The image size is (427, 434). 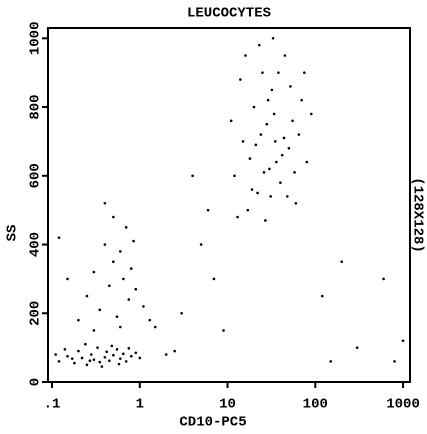 What do you see at coordinates (229, 14) in the screenshot?
I see `chart-title: LEUCOCYTES` at bounding box center [229, 14].